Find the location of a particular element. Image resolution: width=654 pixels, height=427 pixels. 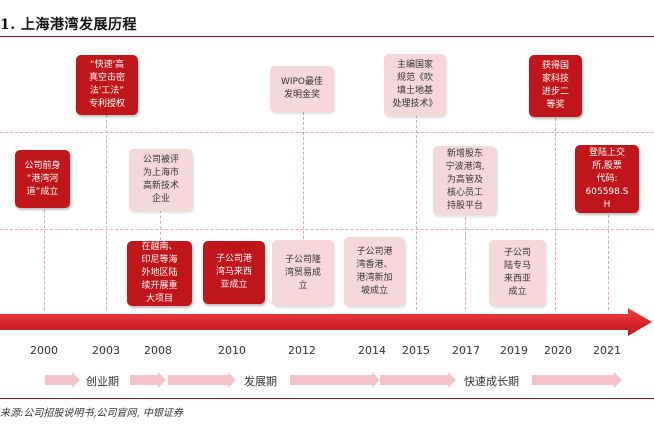

event-2012-trade: 子公司隆 湾贸易成 立 is located at coordinates (303, 273).